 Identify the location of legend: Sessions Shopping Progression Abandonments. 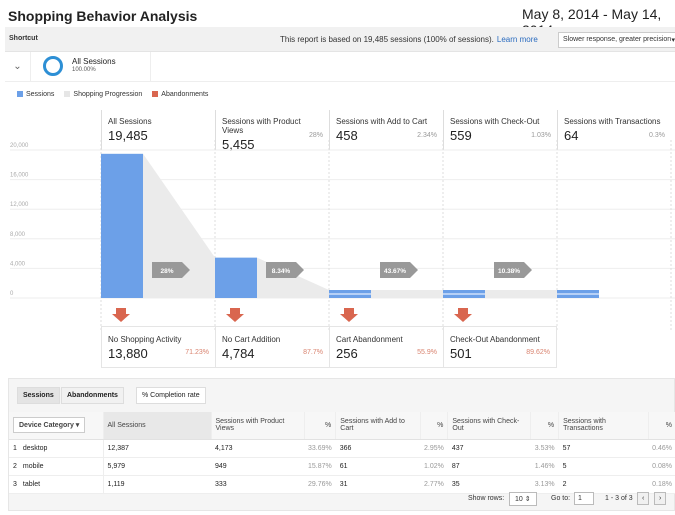
(112, 94).